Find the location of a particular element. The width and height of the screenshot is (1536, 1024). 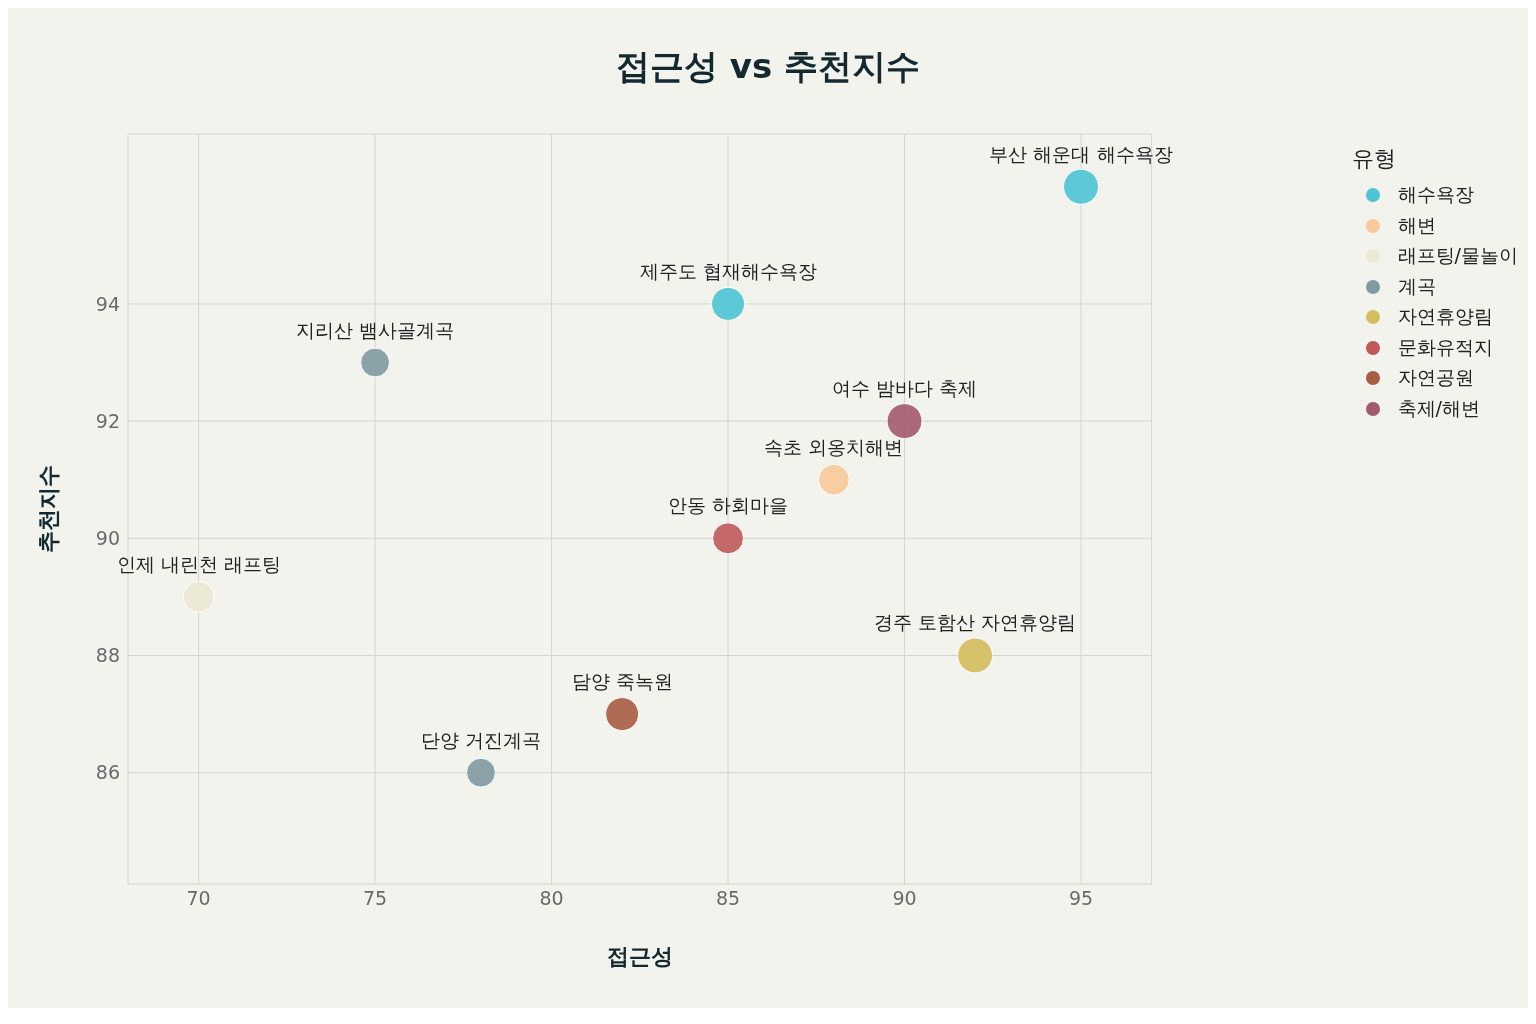

y-tick-label: 94 is located at coordinates (107, 303).